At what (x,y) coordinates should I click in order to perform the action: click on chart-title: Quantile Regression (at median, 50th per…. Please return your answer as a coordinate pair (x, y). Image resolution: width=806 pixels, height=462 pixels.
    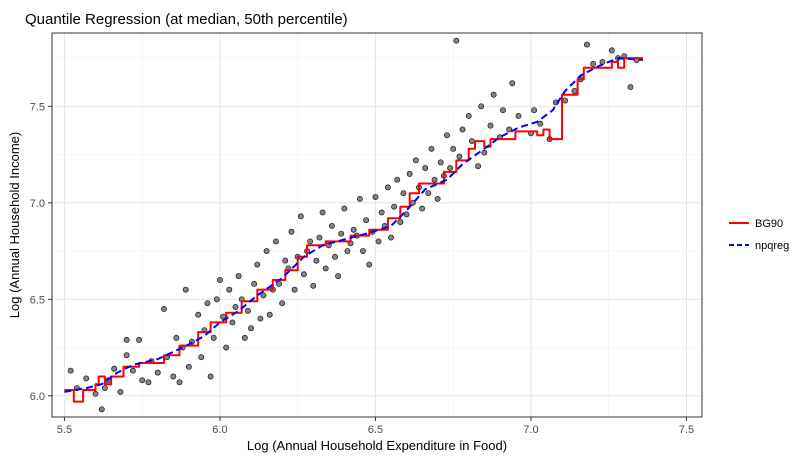
    Looking at the image, I should click on (186, 19).